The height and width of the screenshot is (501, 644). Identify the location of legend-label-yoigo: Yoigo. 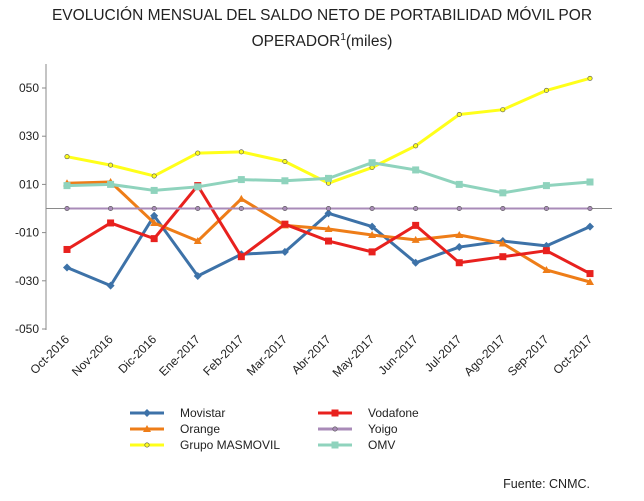
(383, 429).